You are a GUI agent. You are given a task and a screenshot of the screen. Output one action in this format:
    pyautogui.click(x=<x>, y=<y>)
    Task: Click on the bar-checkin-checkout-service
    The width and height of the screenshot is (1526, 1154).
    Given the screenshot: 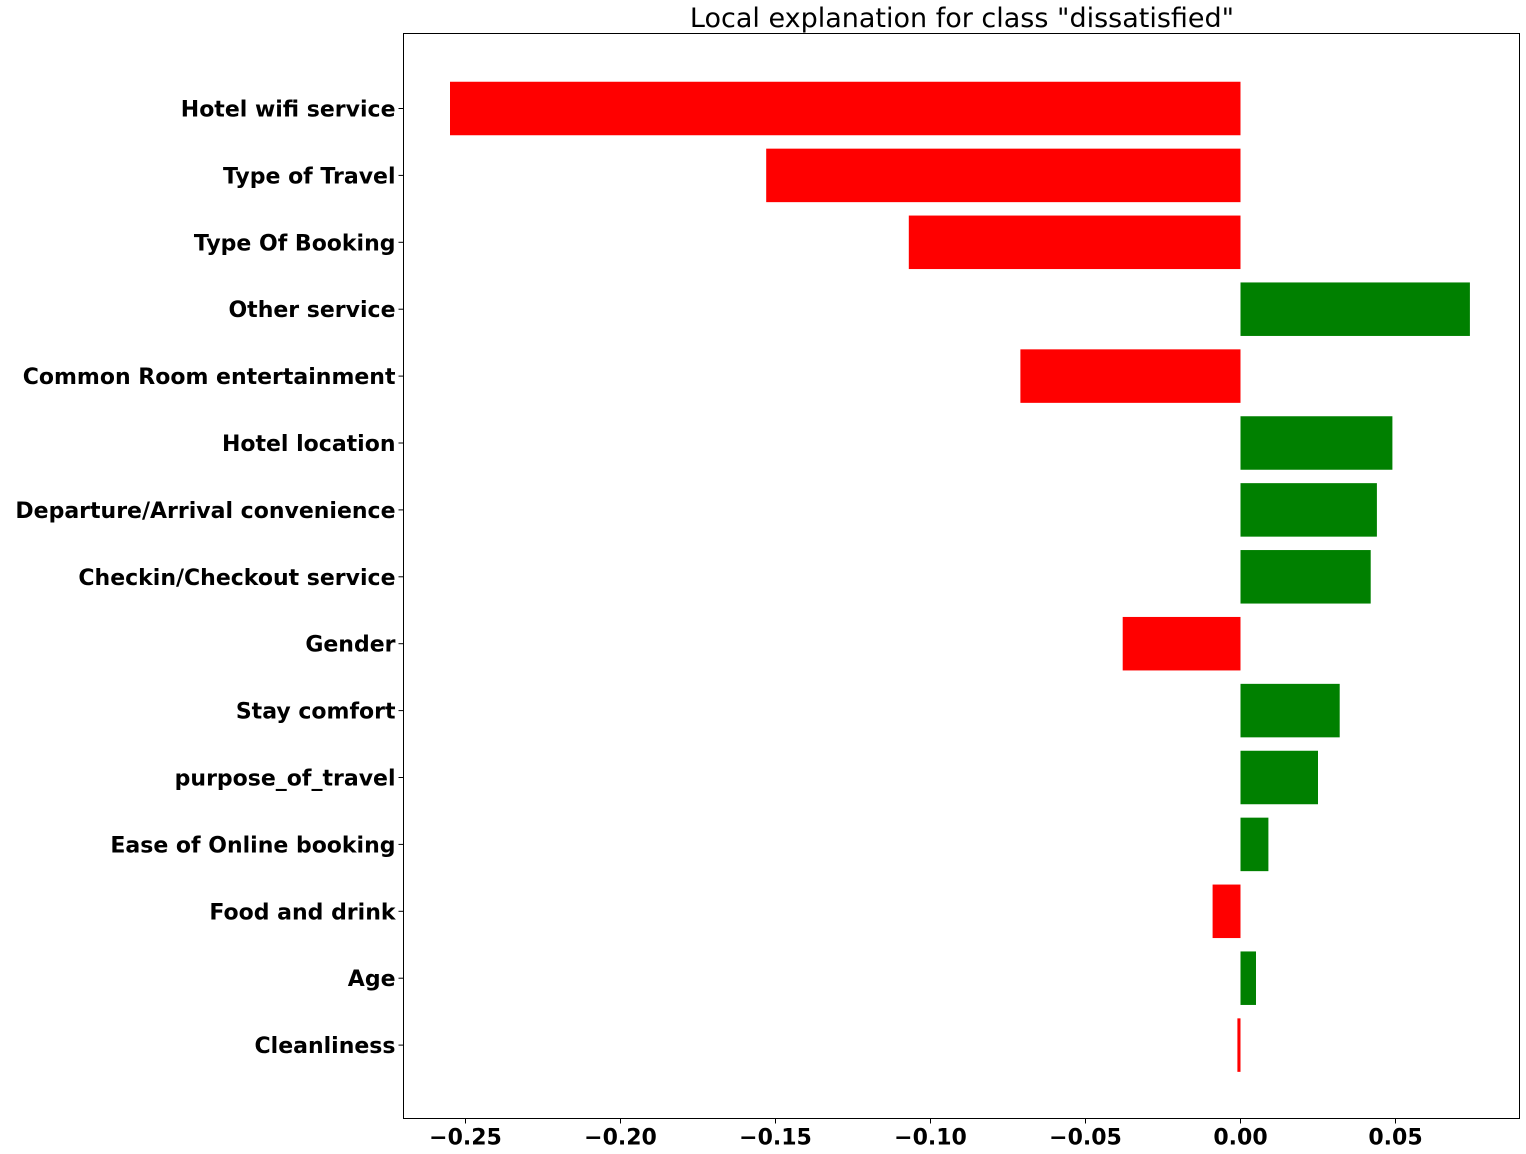 What is the action you would take?
    pyautogui.click(x=1305, y=577)
    